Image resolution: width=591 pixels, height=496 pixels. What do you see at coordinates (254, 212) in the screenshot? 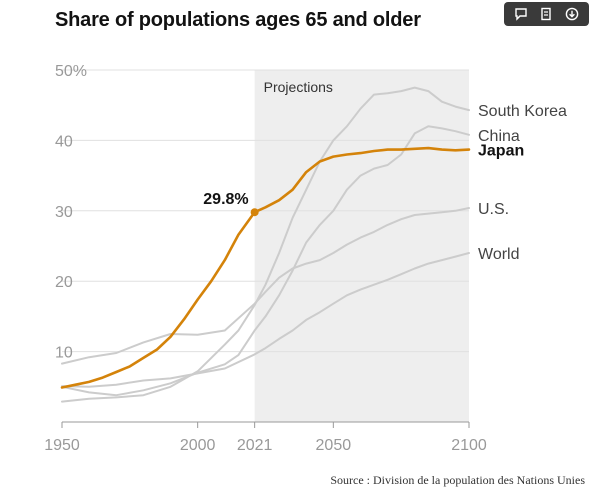
I see `annotation-point` at bounding box center [254, 212].